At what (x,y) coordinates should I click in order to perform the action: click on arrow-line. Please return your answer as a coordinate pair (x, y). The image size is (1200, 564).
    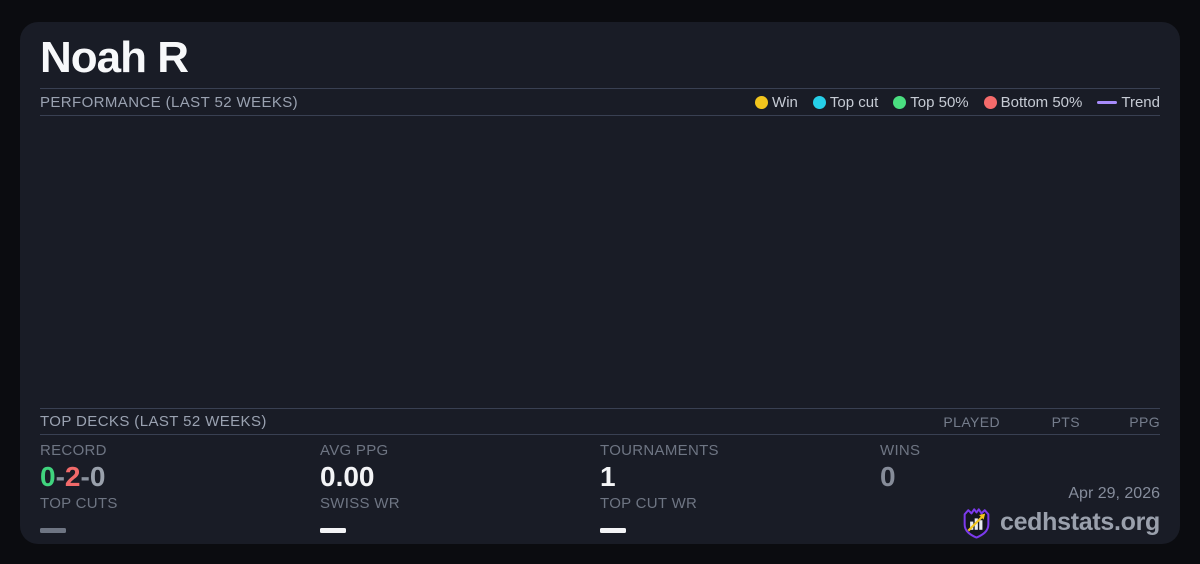
    Looking at the image, I should click on (976, 523).